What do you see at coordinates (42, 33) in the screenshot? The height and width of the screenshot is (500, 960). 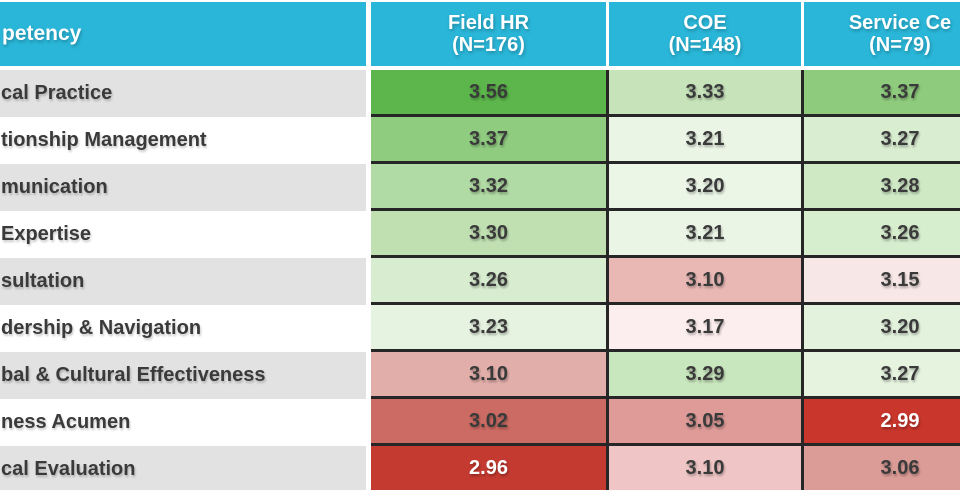 I see `competency-header-label: petency` at bounding box center [42, 33].